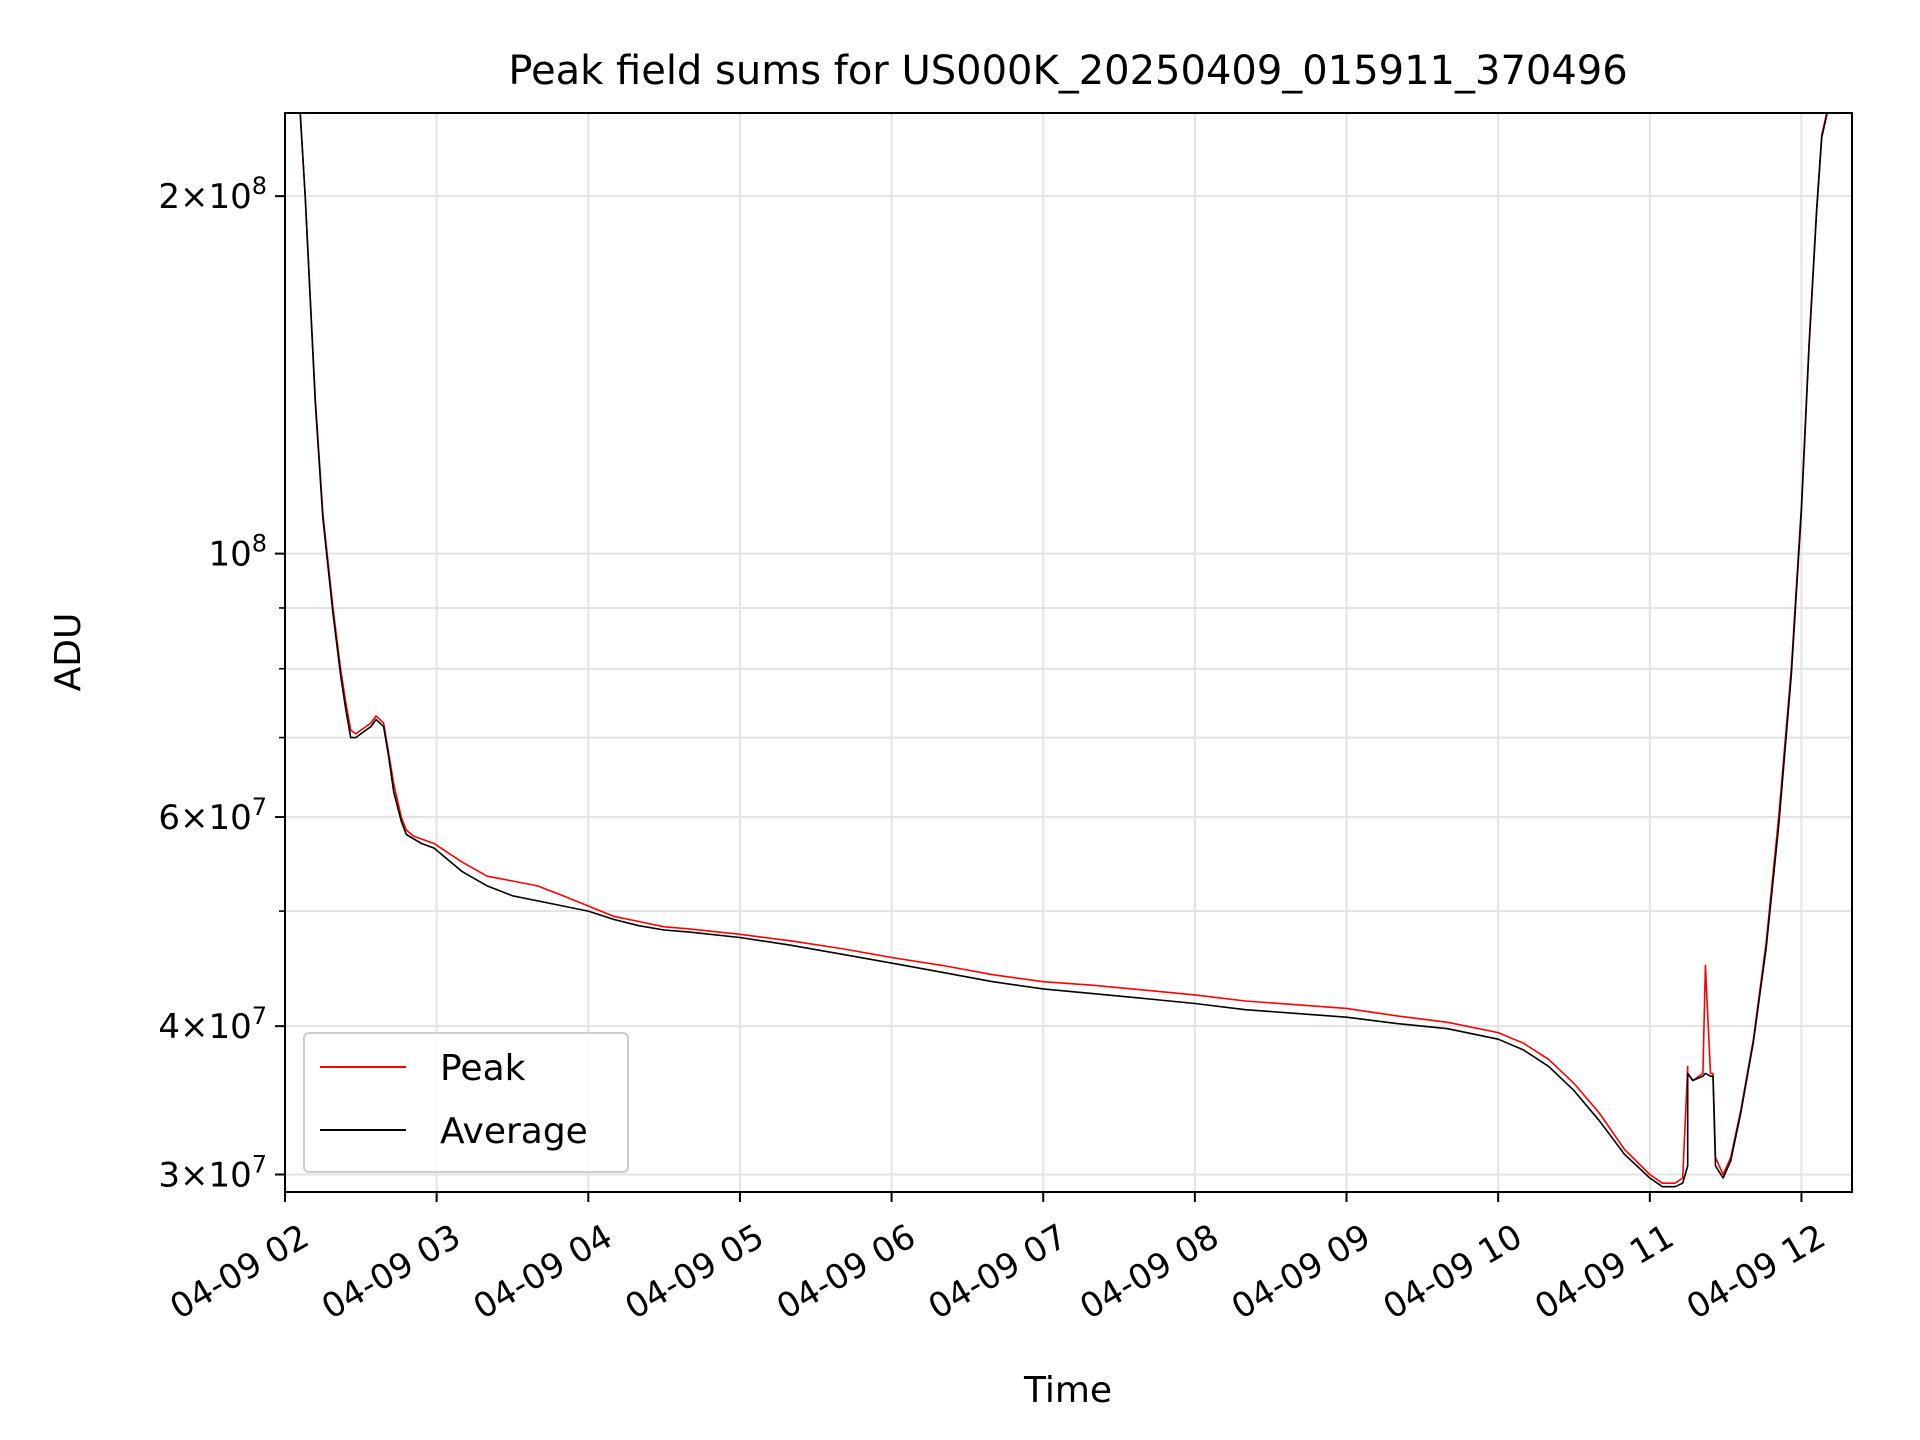  I want to click on legend-label-peak: Peak, so click(483, 1068).